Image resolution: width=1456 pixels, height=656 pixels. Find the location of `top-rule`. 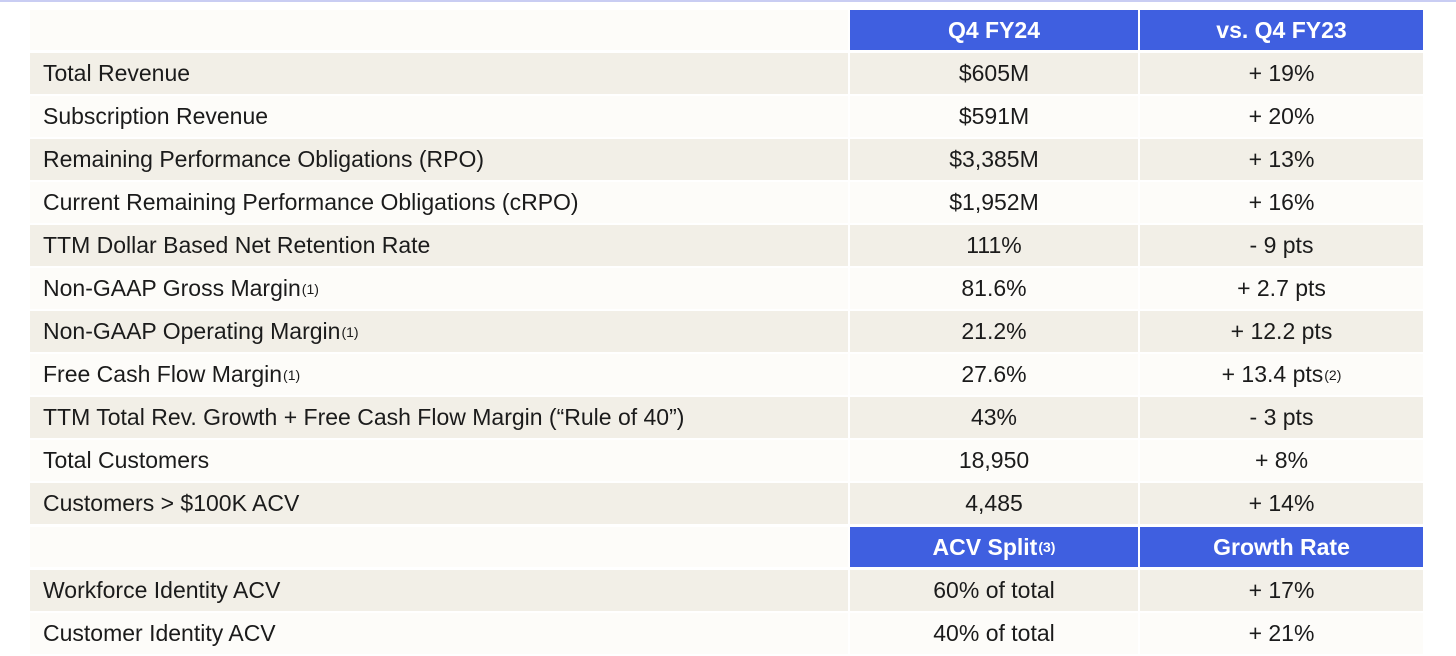

top-rule is located at coordinates (728, 1).